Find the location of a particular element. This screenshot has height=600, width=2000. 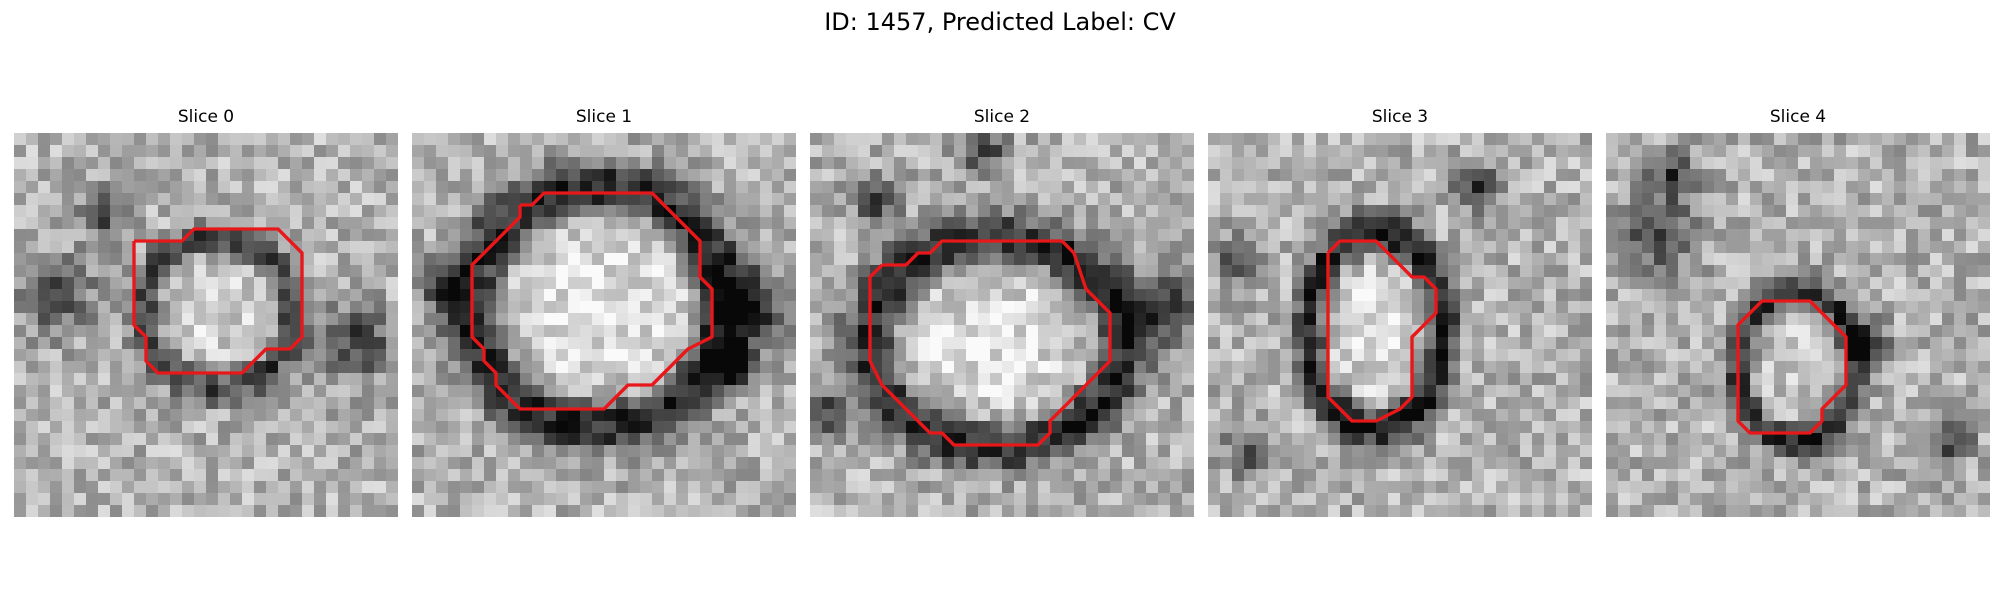

figure-title: ID: 1457, Predicted Label: CV is located at coordinates (1000, 22).